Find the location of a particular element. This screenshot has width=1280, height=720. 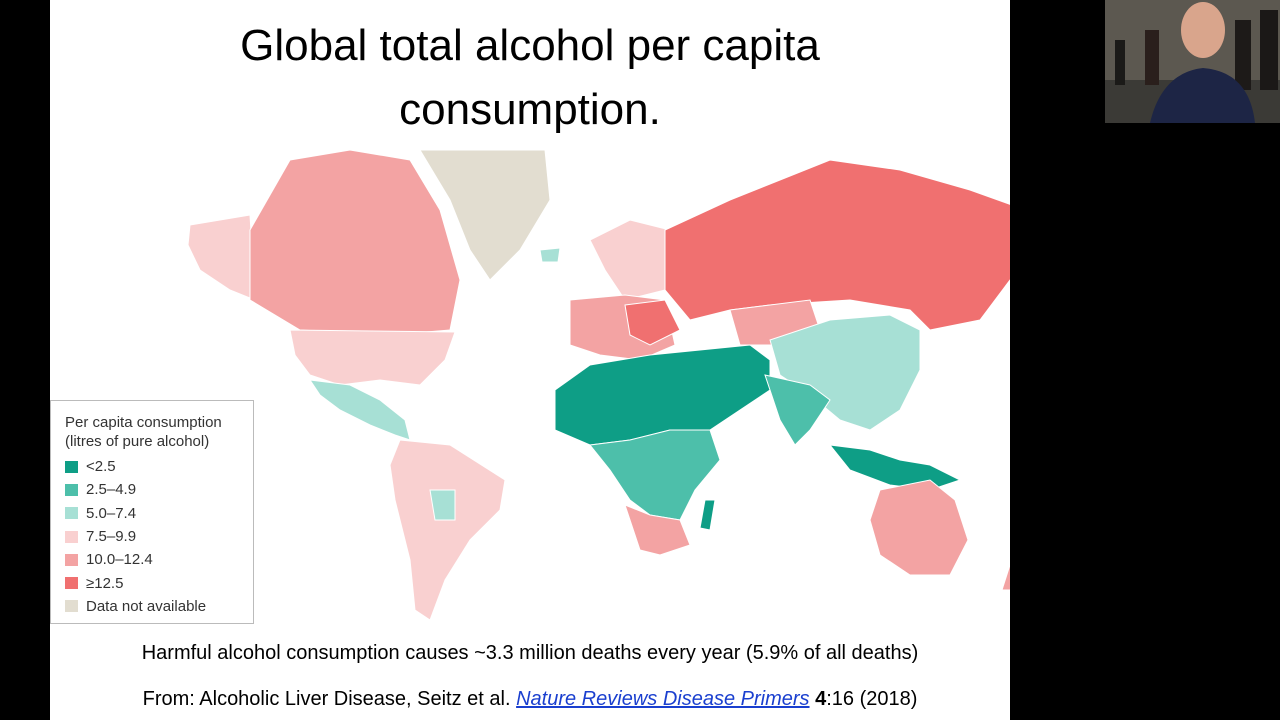

legend-label: Data not available is located at coordinates (146, 606).